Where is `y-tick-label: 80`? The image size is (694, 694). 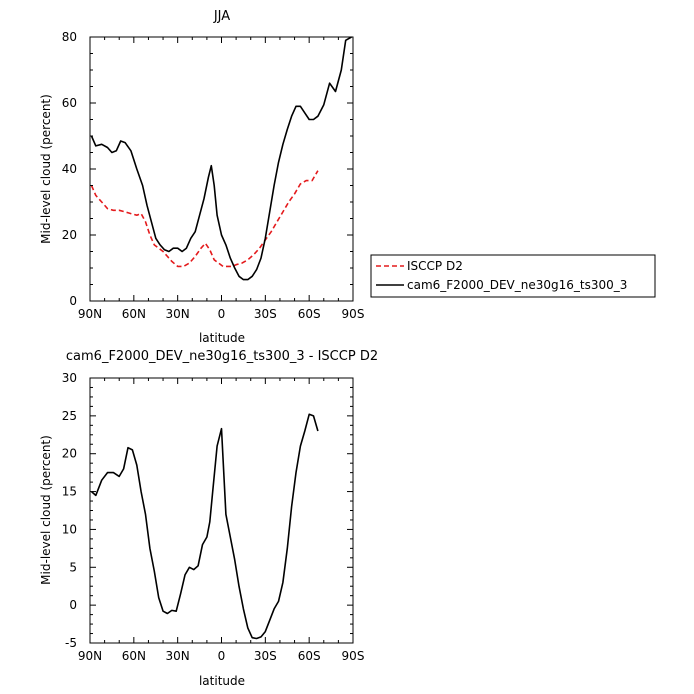
y-tick-label: 80 is located at coordinates (69, 37).